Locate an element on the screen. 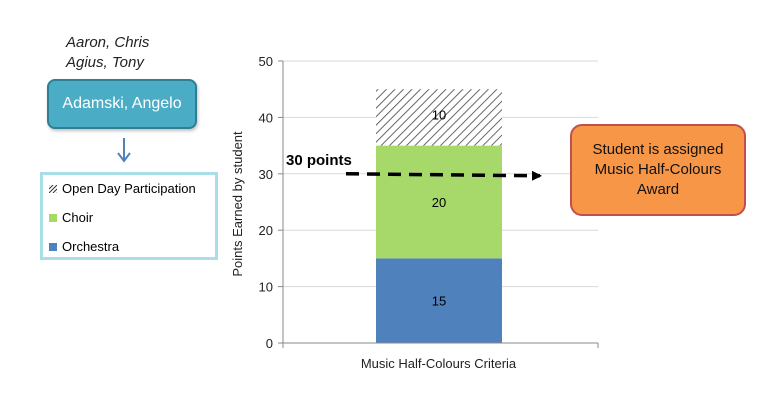  legend-item-choir: Choir is located at coordinates (71, 217).